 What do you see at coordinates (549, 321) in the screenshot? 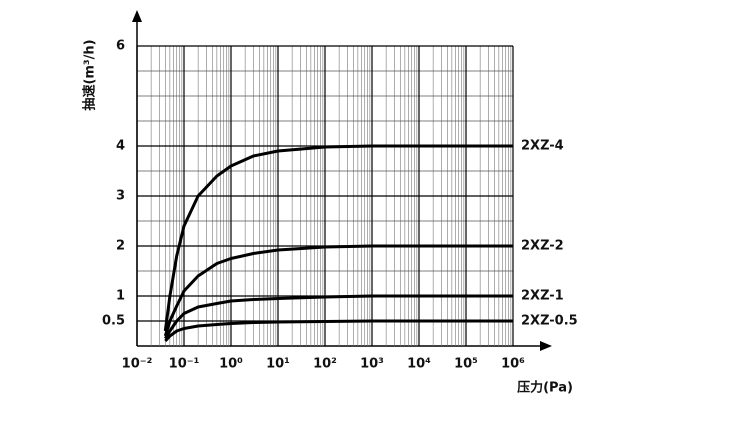
I see `series-label: 2XZ-0.5` at bounding box center [549, 321].